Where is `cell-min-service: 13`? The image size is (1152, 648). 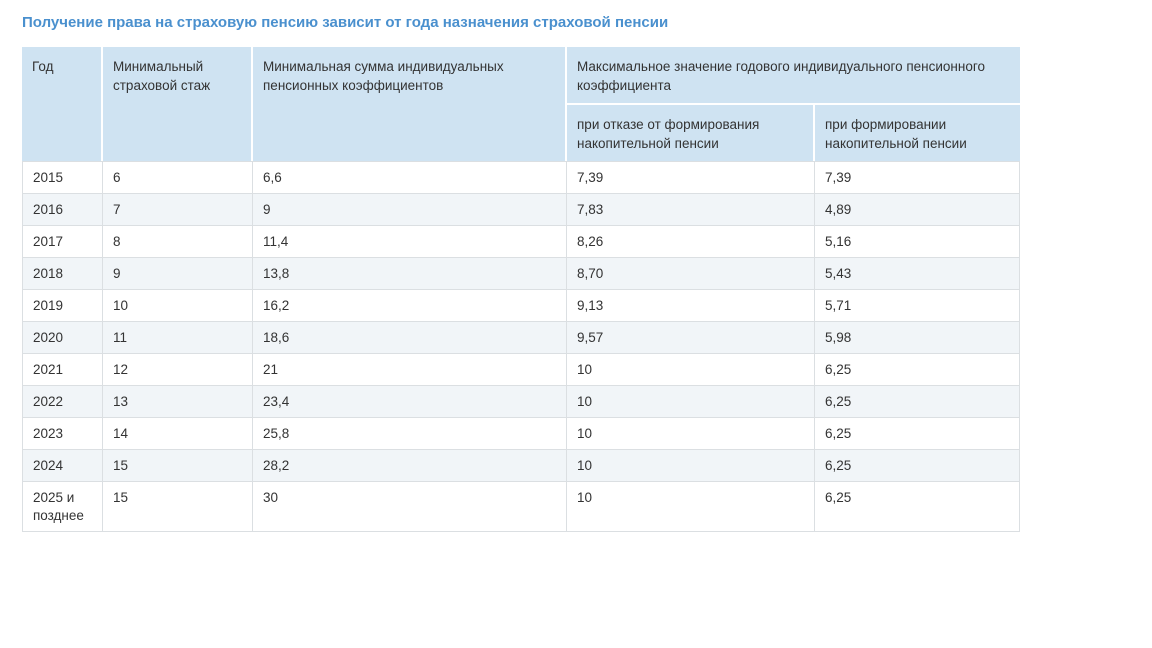 cell-min-service: 13 is located at coordinates (178, 402).